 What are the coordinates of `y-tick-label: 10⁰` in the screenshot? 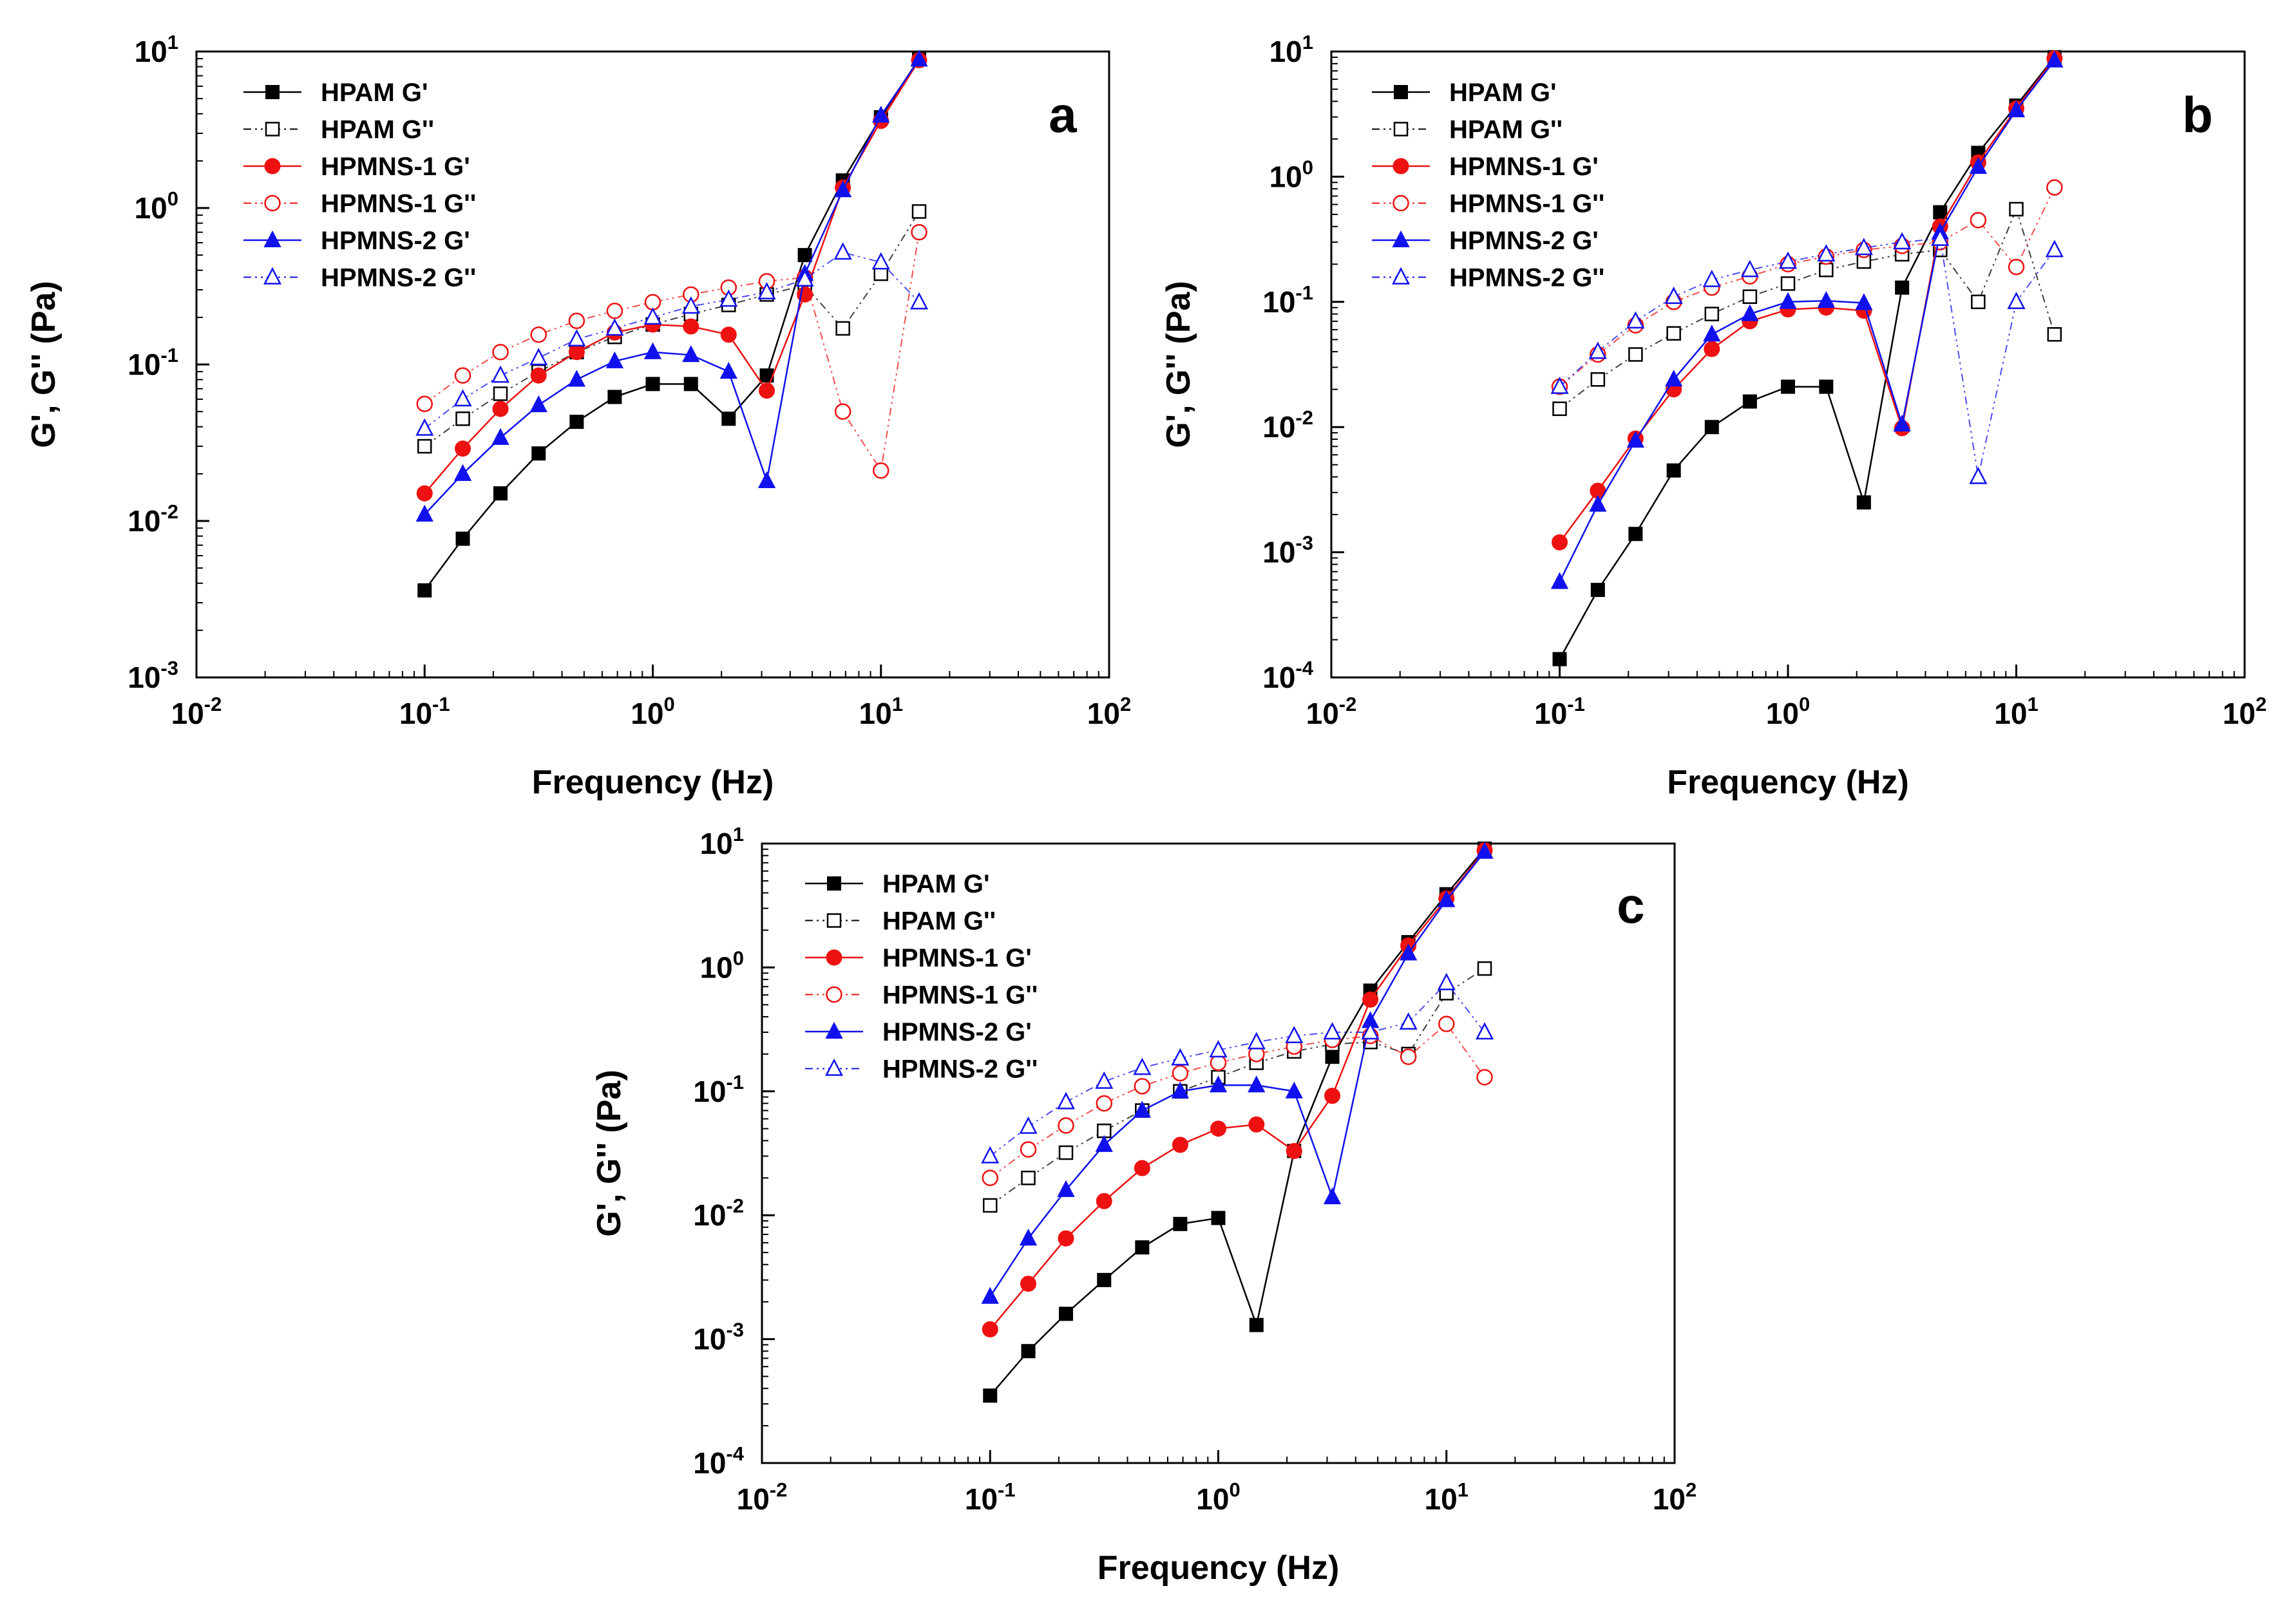 It's located at (1291, 174).